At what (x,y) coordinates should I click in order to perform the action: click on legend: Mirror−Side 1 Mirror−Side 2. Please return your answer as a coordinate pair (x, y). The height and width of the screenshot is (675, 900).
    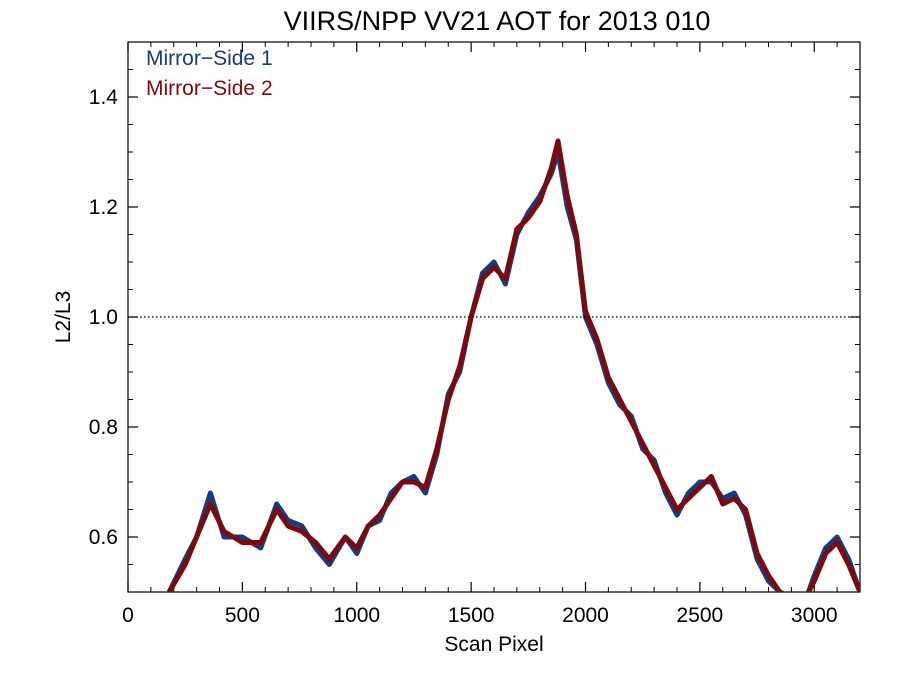
    Looking at the image, I should click on (209, 73).